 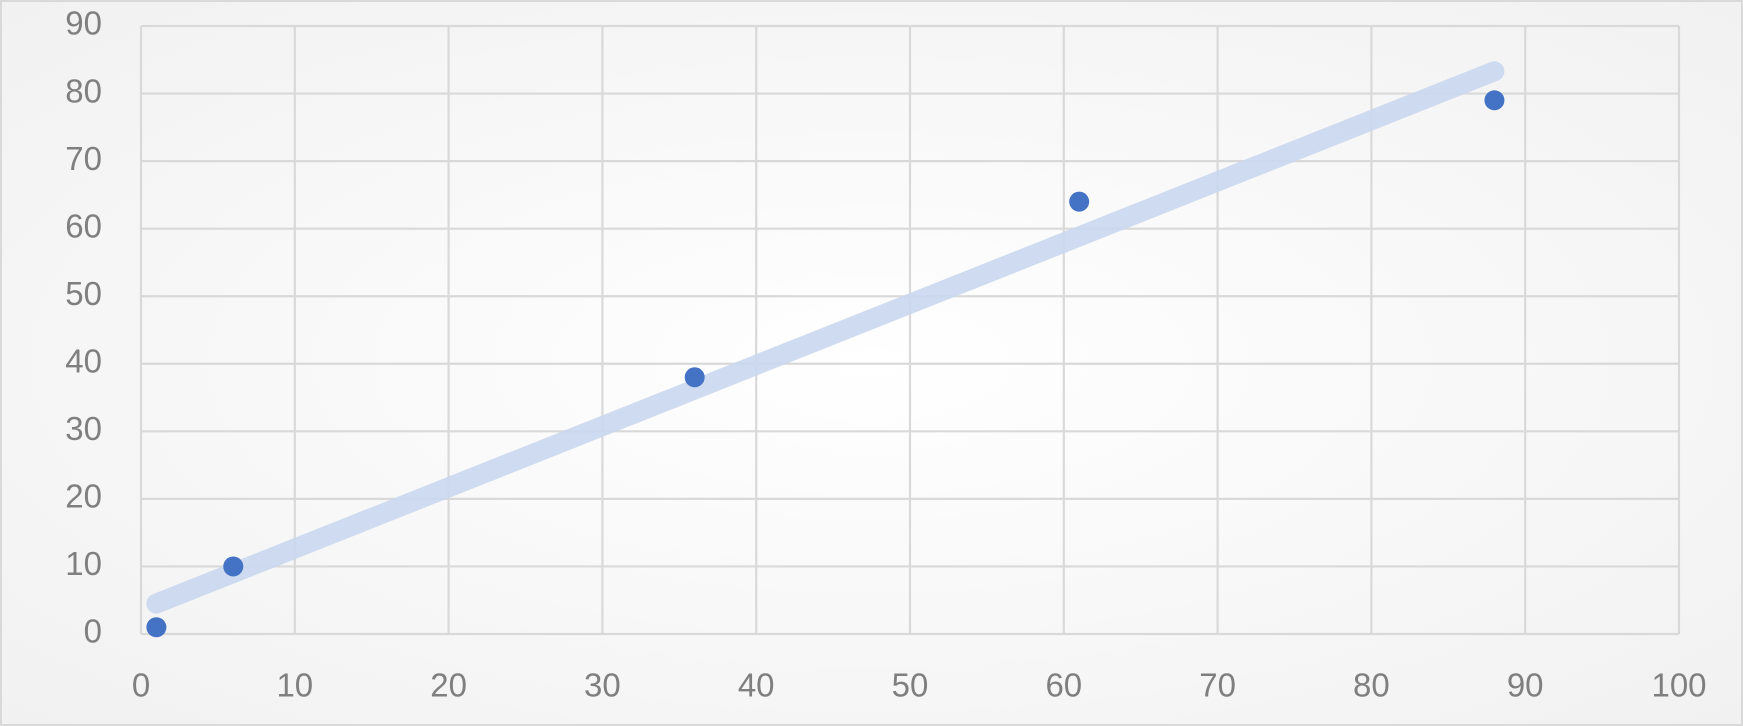 What do you see at coordinates (1525, 685) in the screenshot?
I see `x-tick-label: 90` at bounding box center [1525, 685].